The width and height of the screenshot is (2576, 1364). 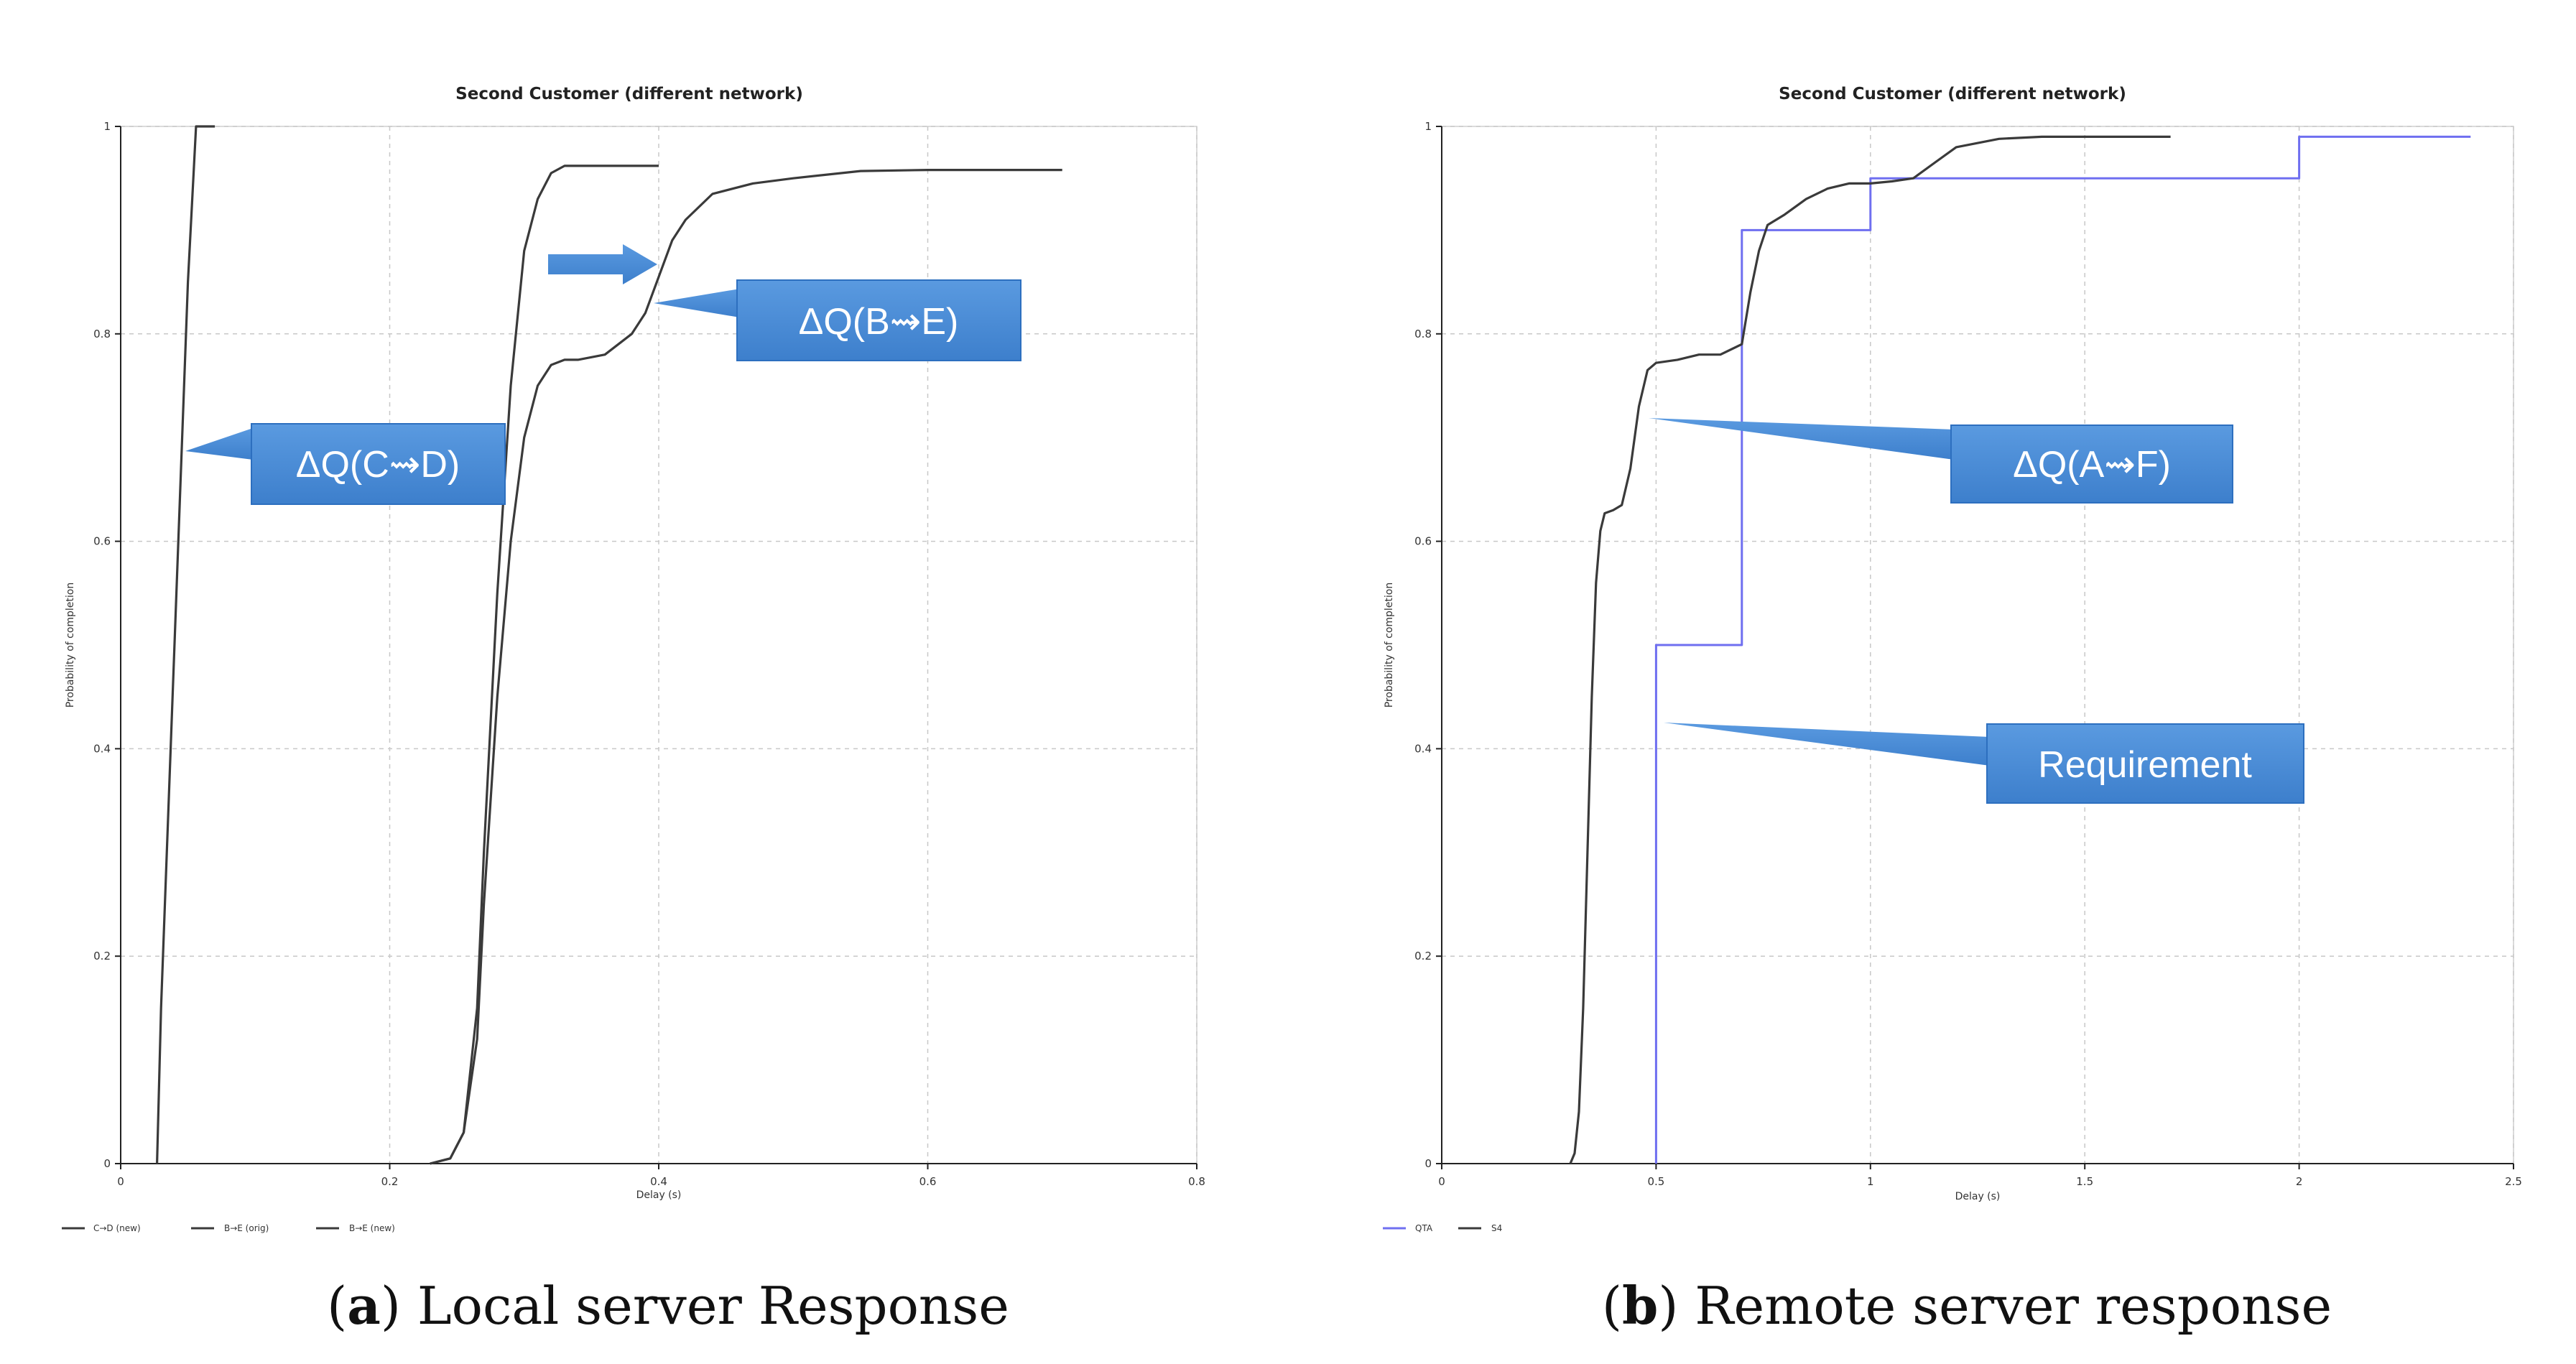 I want to click on callout-a-f, so click(x=2091, y=464).